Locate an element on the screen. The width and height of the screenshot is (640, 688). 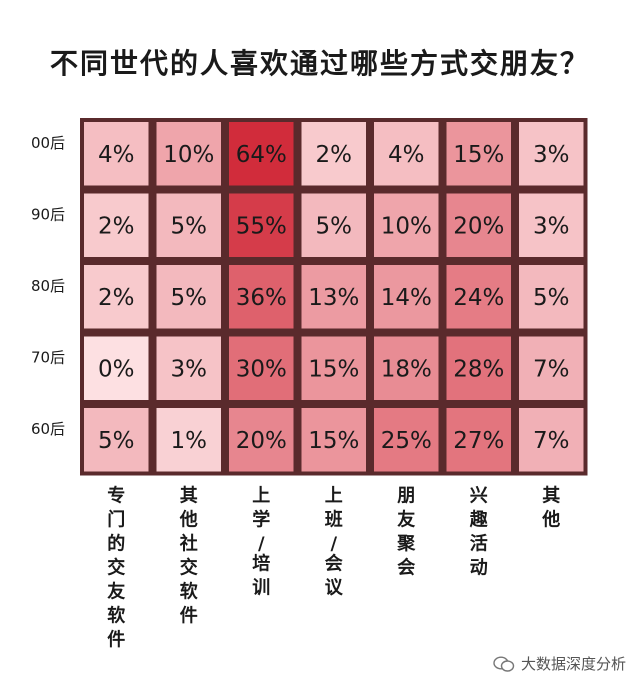
row-label: 60后 is located at coordinates (48, 429).